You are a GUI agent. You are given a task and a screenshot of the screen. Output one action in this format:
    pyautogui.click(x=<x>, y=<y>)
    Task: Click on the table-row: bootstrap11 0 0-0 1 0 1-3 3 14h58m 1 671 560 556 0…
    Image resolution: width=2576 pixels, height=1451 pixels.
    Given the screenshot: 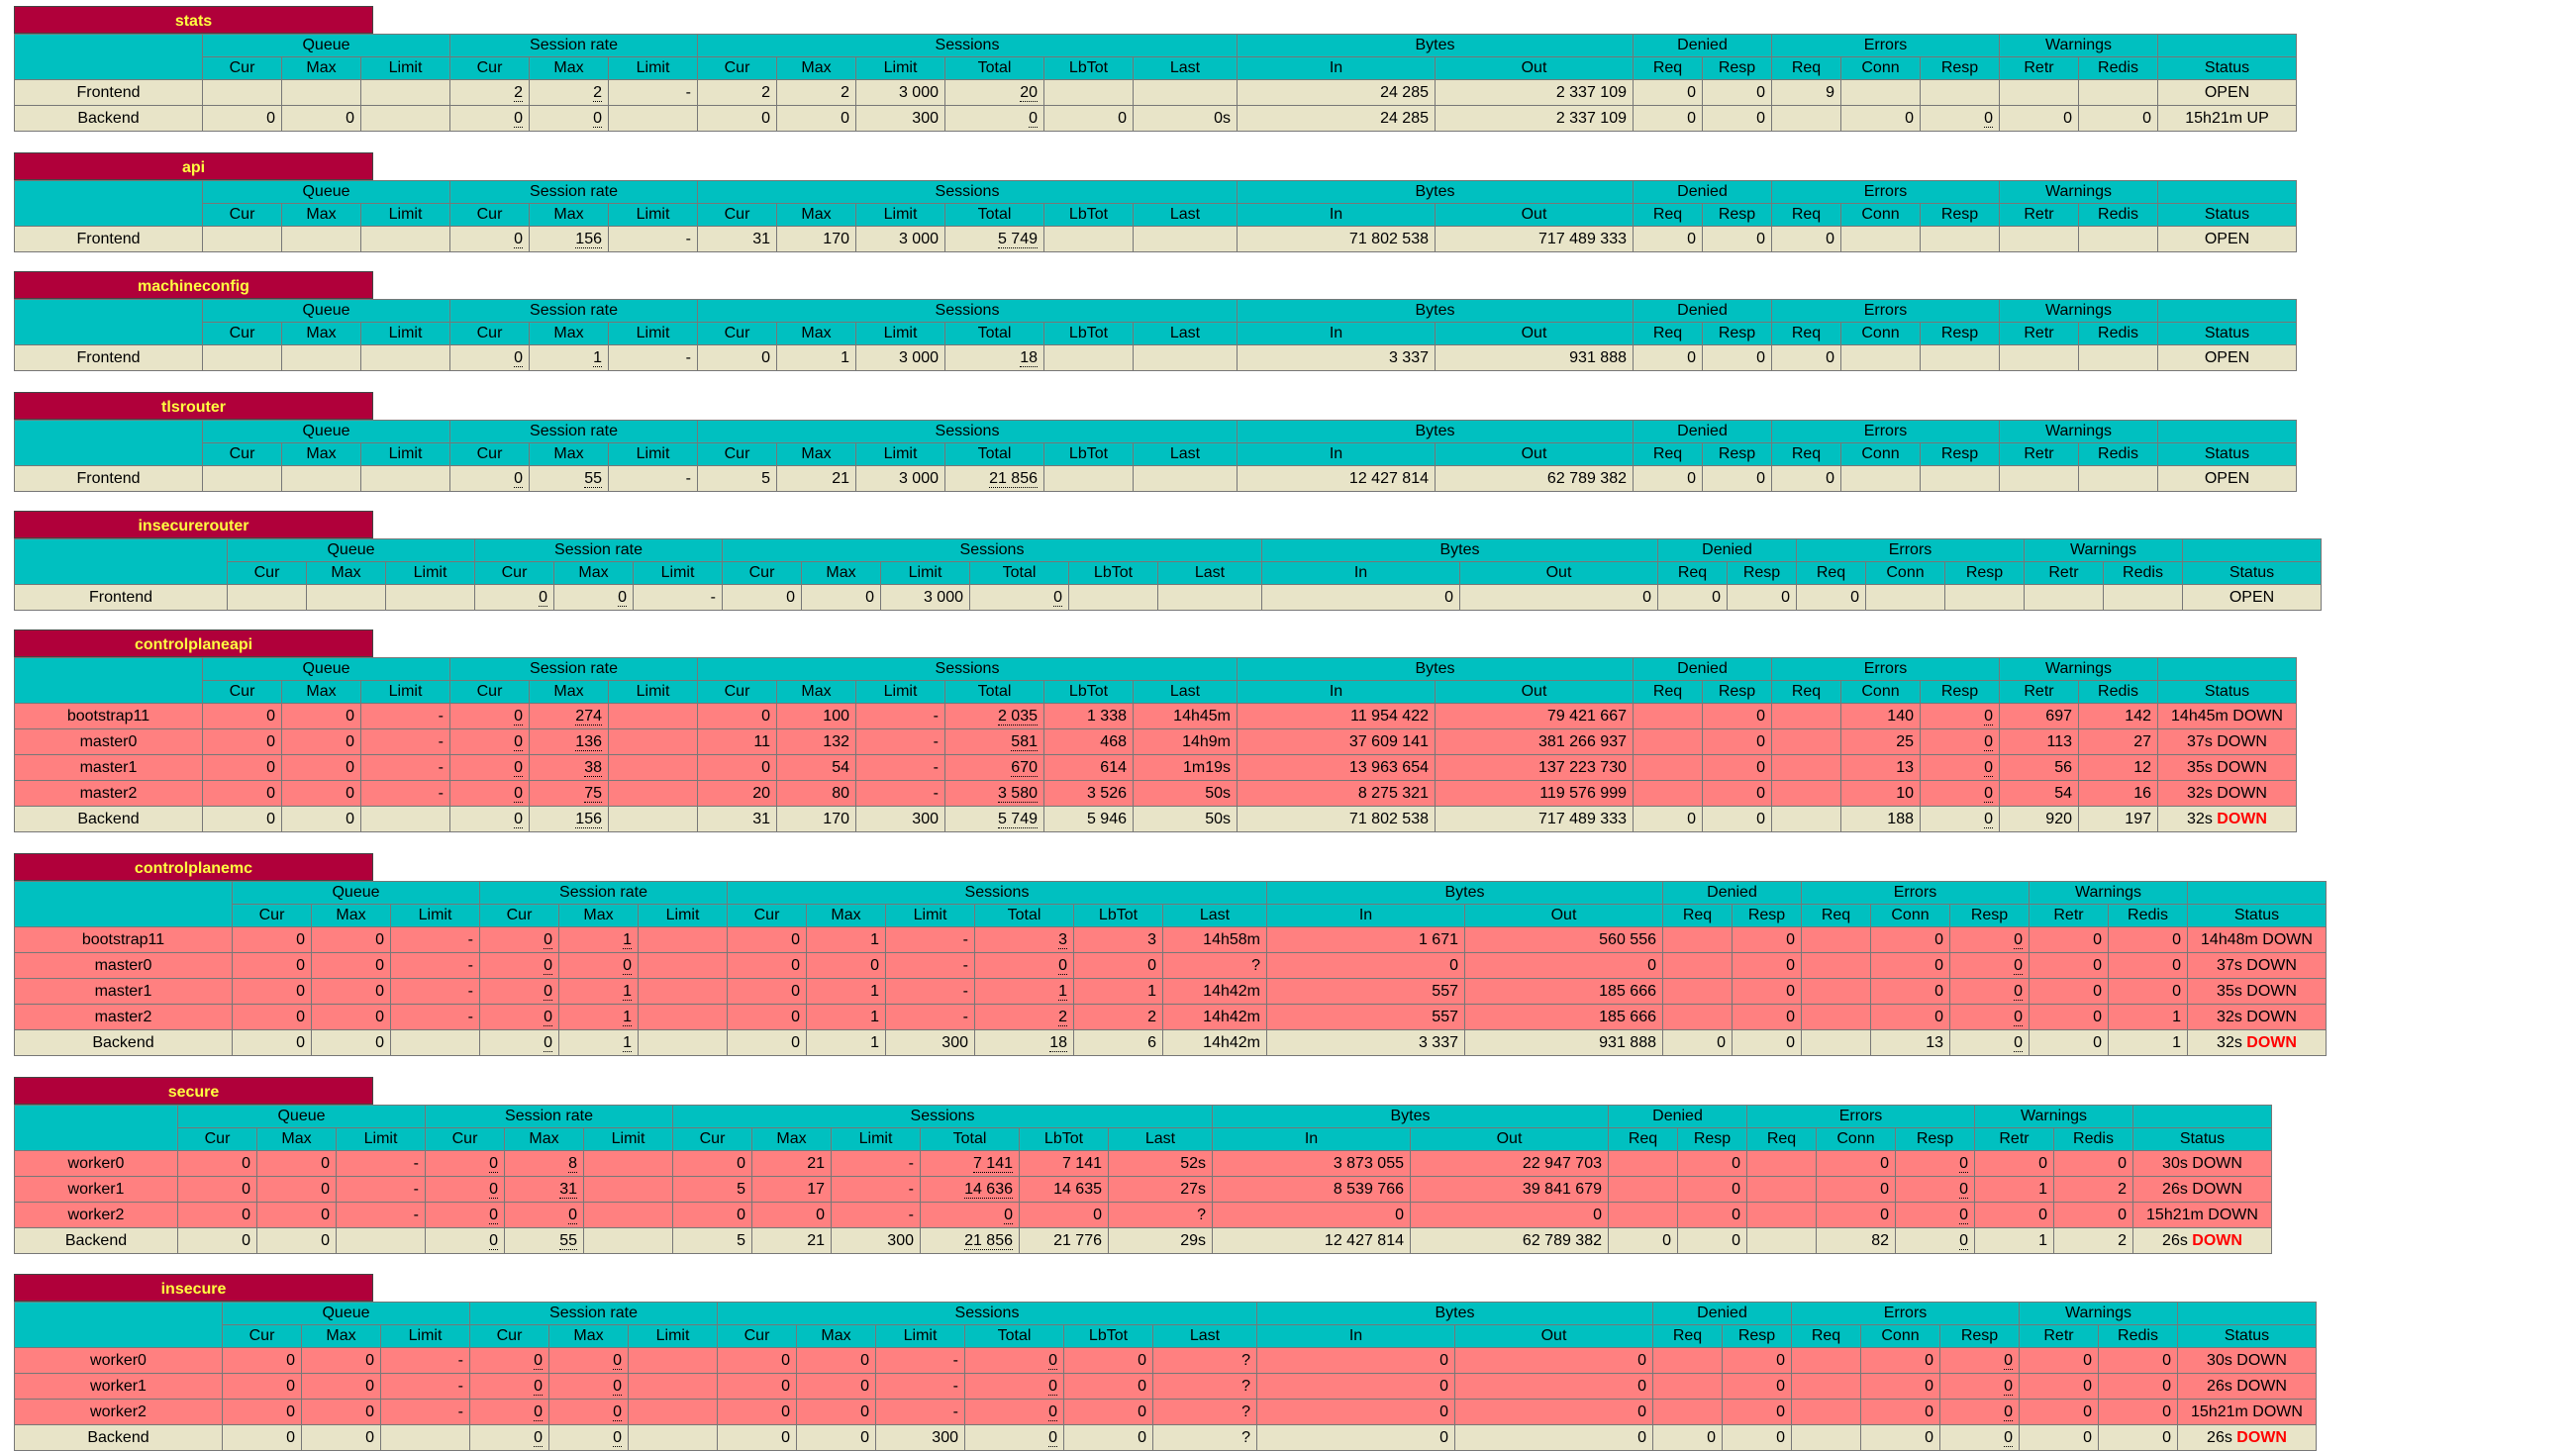 What is the action you would take?
    pyautogui.click(x=1170, y=939)
    